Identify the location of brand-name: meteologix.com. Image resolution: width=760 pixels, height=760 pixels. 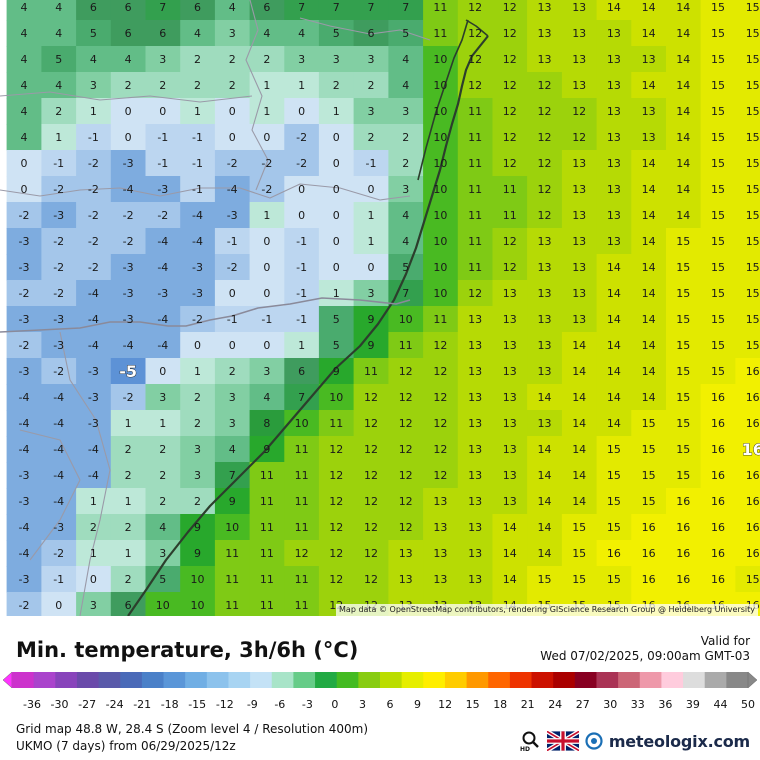
(679, 741).